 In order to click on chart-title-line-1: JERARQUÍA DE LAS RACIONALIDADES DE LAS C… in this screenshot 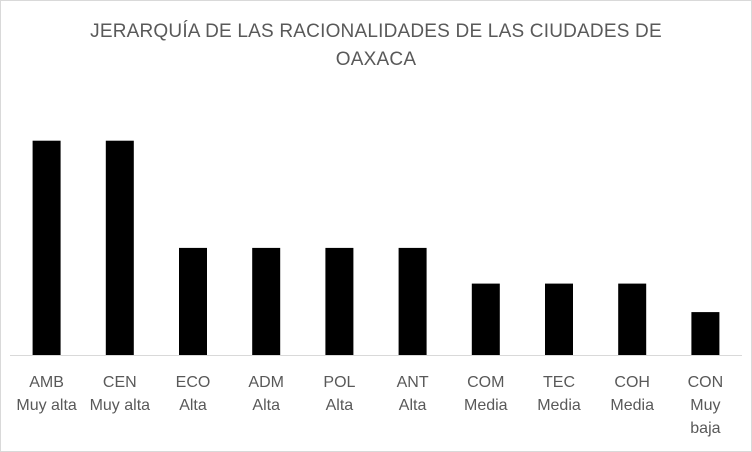, I will do `click(376, 31)`.